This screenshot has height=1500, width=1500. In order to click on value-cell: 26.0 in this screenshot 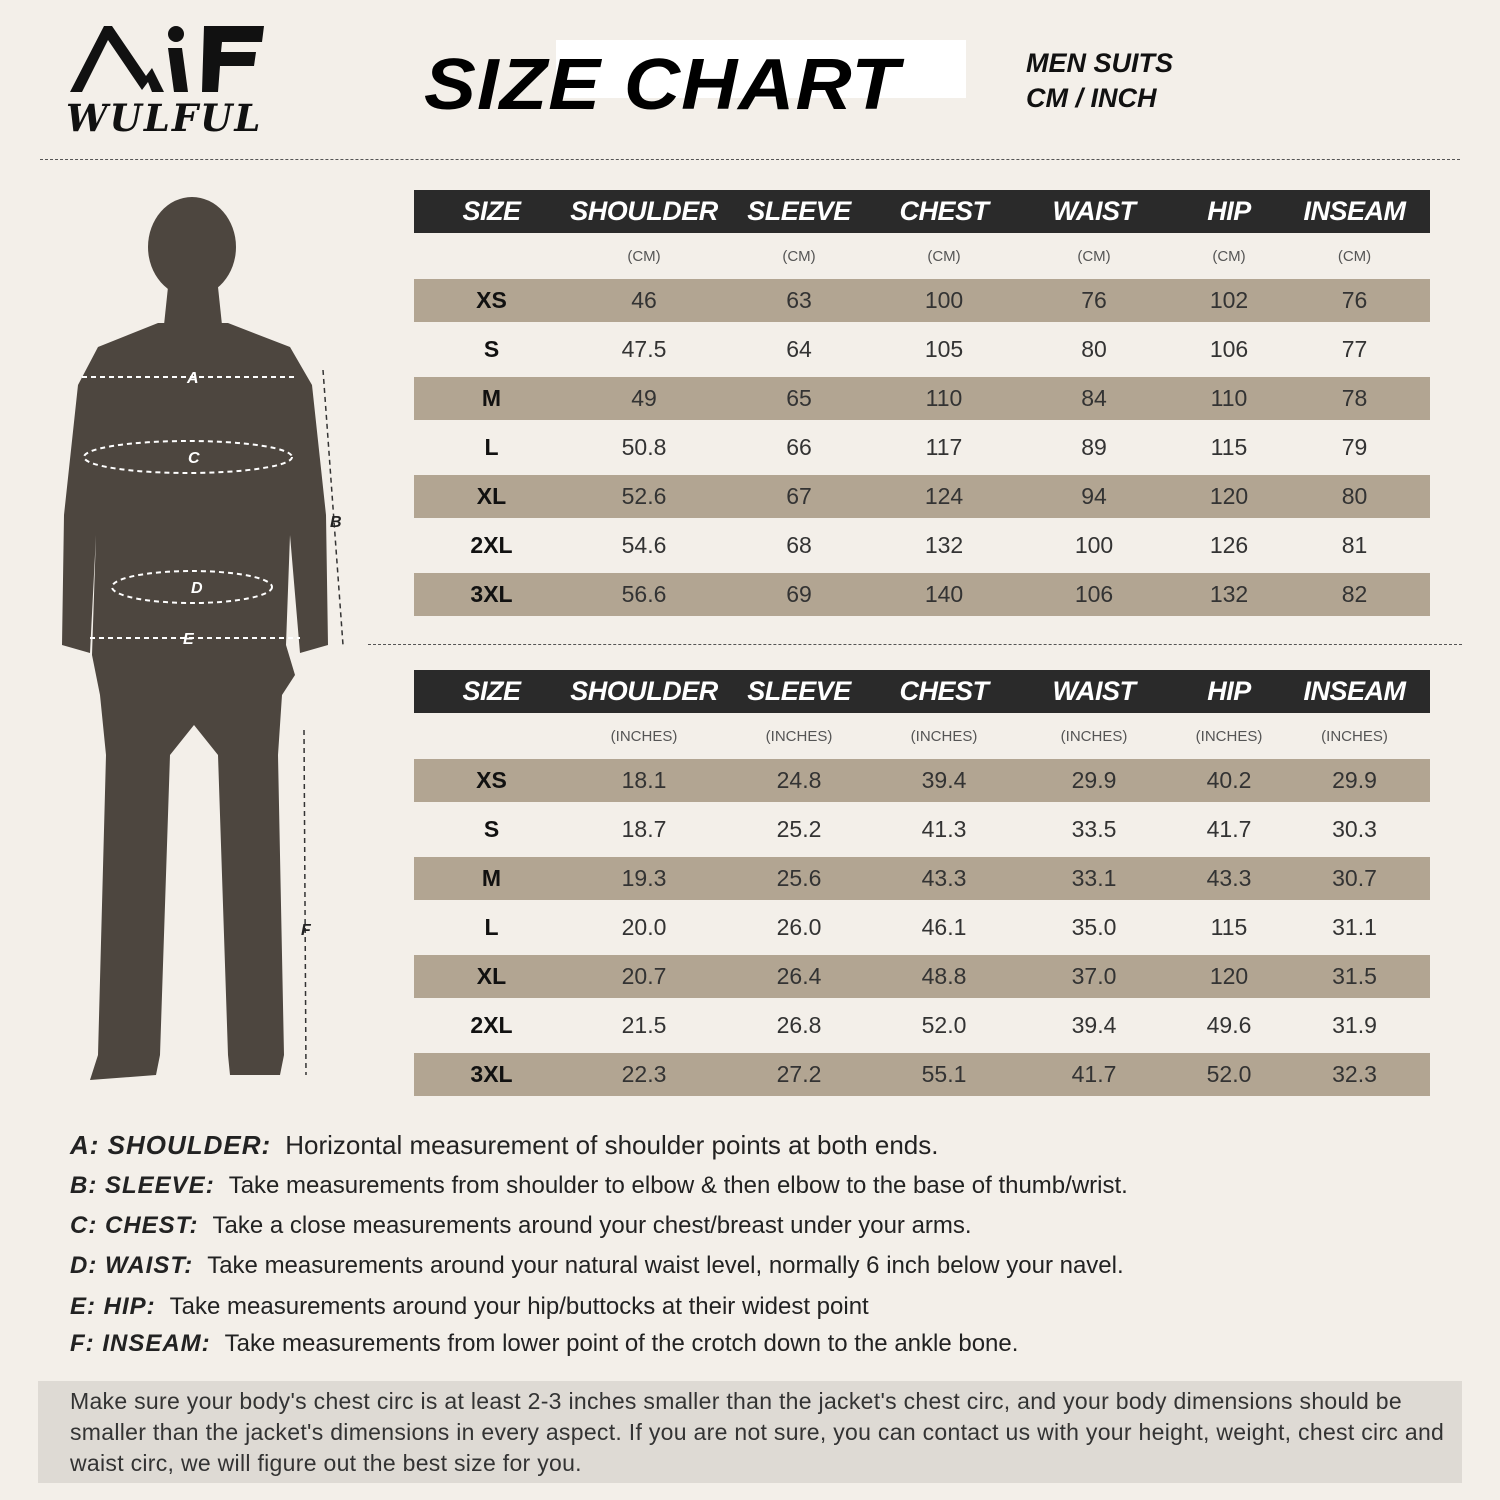, I will do `click(799, 927)`.